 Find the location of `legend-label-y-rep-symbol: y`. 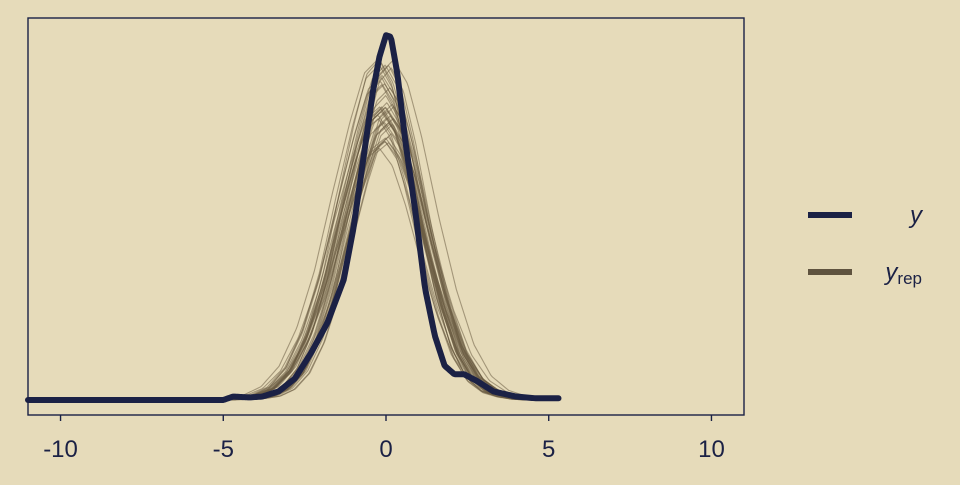

legend-label-y-rep-symbol: y is located at coordinates (891, 272).